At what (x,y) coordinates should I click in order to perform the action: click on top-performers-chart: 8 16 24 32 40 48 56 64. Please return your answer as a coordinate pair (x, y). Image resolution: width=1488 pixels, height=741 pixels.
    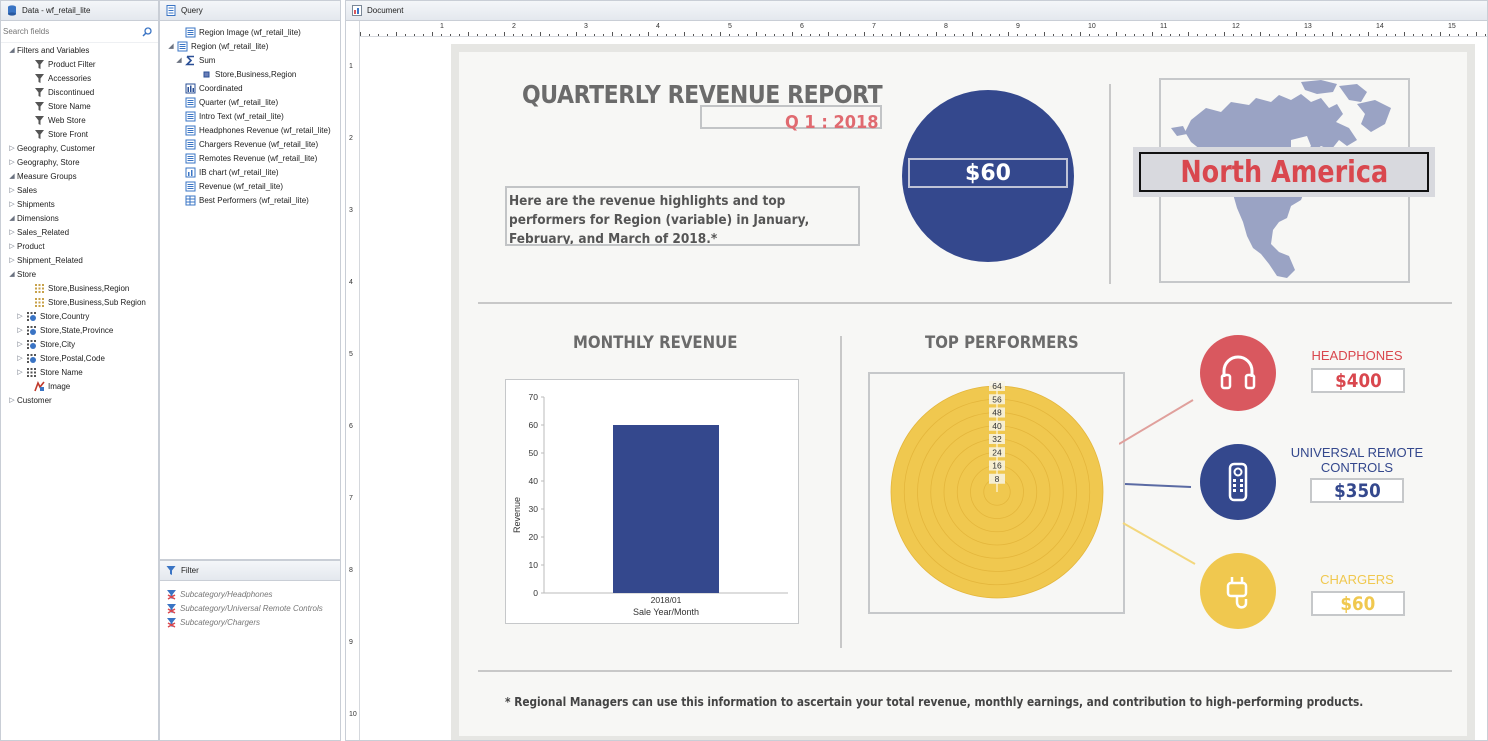
    Looking at the image, I should click on (996, 493).